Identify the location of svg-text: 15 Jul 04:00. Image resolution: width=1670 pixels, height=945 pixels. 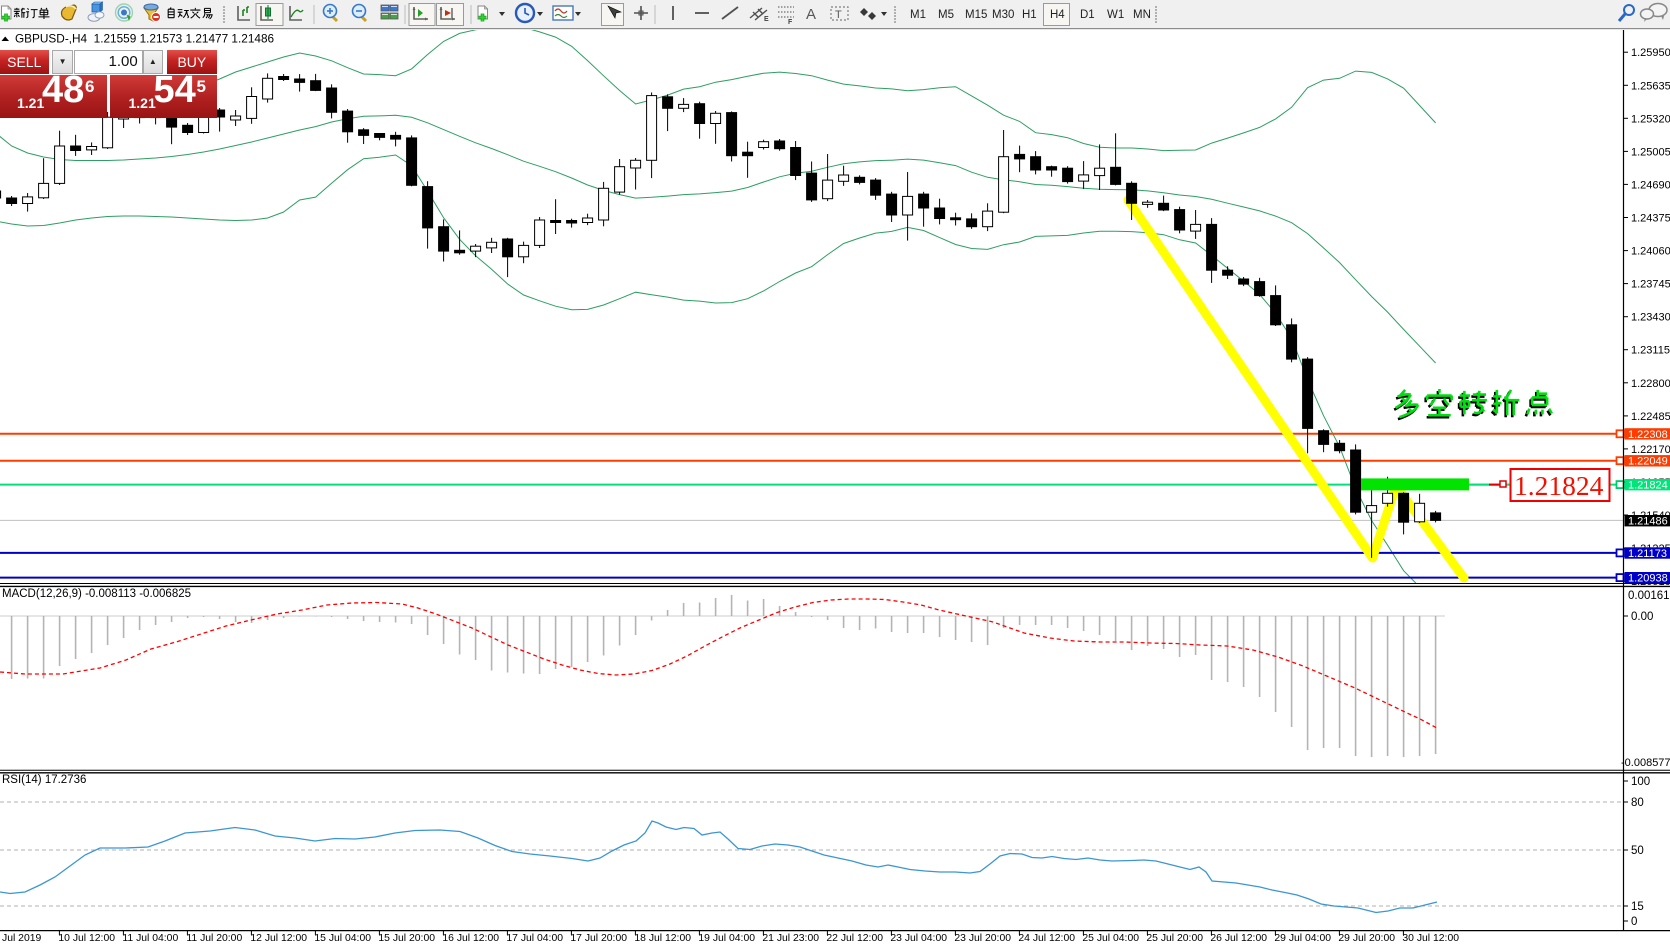
(342, 938).